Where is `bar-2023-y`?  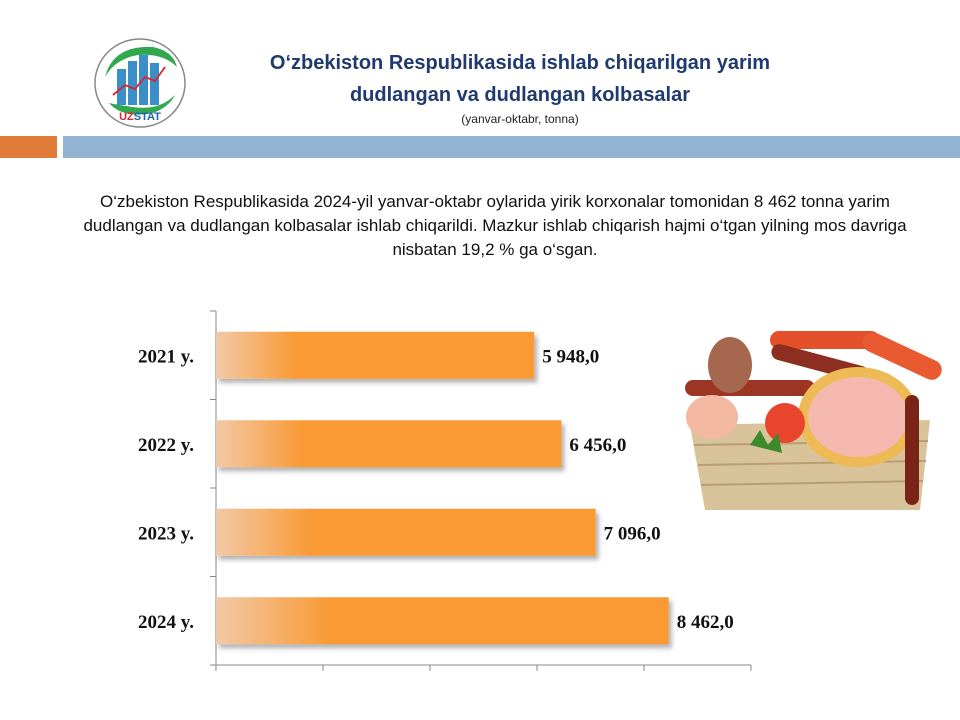
bar-2023-y is located at coordinates (406, 532).